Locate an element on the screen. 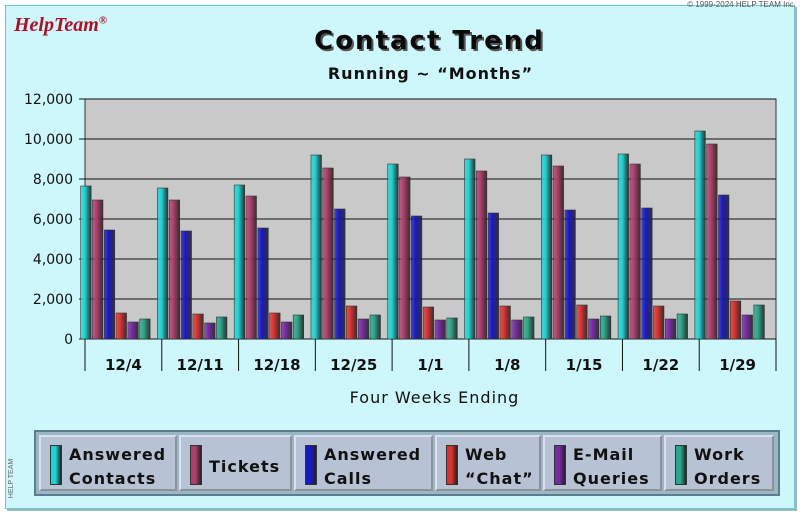 Image resolution: width=802 pixels, height=515 pixels. y-tick-label: 6,000 is located at coordinates (53, 220).